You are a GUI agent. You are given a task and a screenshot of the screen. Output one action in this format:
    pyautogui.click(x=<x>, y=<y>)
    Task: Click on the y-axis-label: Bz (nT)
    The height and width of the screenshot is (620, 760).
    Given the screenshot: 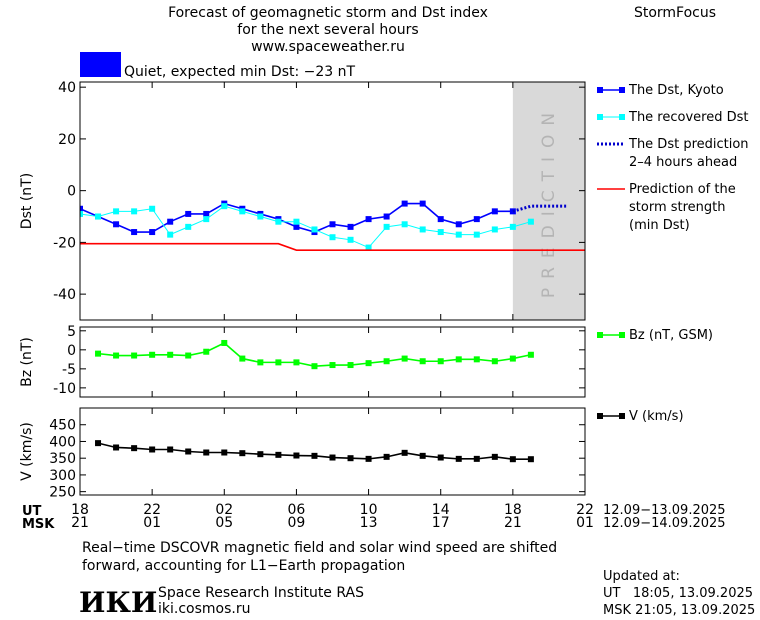 What is the action you would take?
    pyautogui.click(x=27, y=362)
    